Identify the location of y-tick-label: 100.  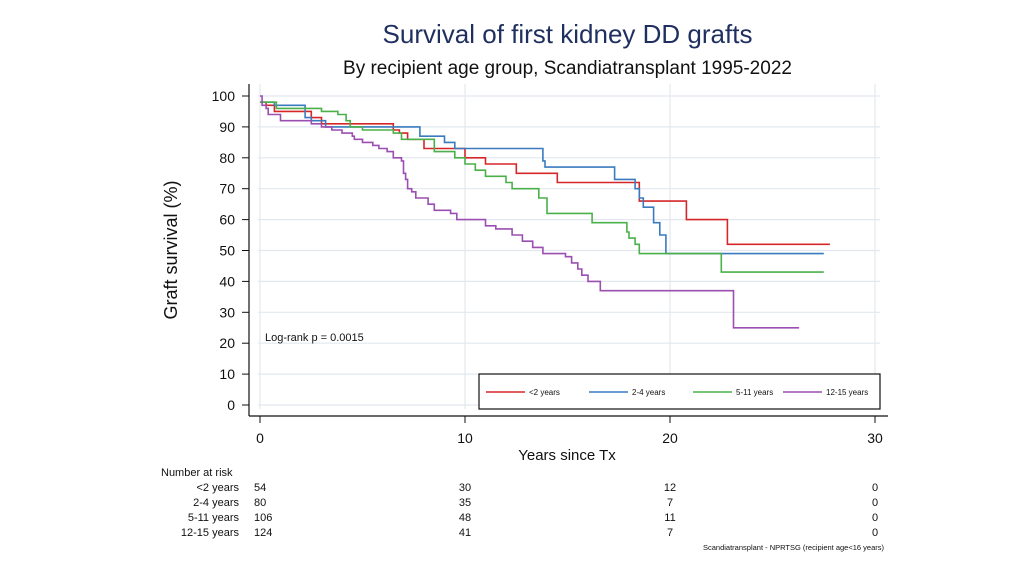
(224, 96).